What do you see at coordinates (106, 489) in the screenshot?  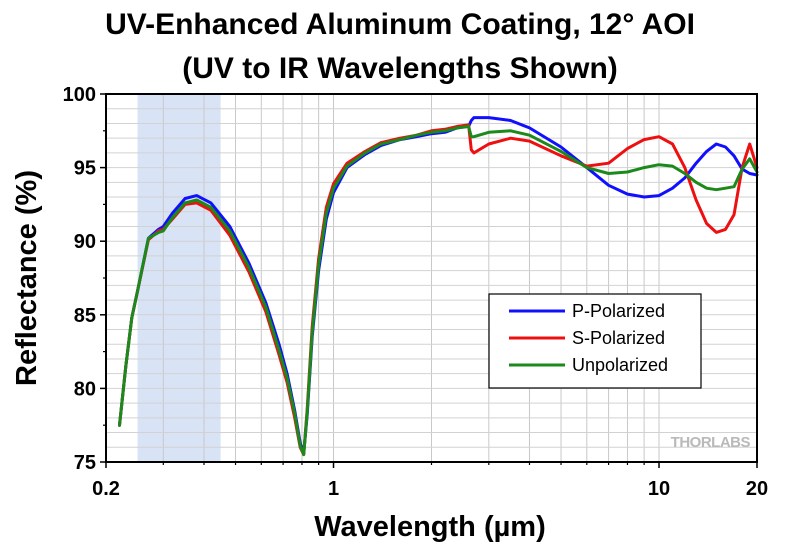 I see `x-tick-label: 0.2` at bounding box center [106, 489].